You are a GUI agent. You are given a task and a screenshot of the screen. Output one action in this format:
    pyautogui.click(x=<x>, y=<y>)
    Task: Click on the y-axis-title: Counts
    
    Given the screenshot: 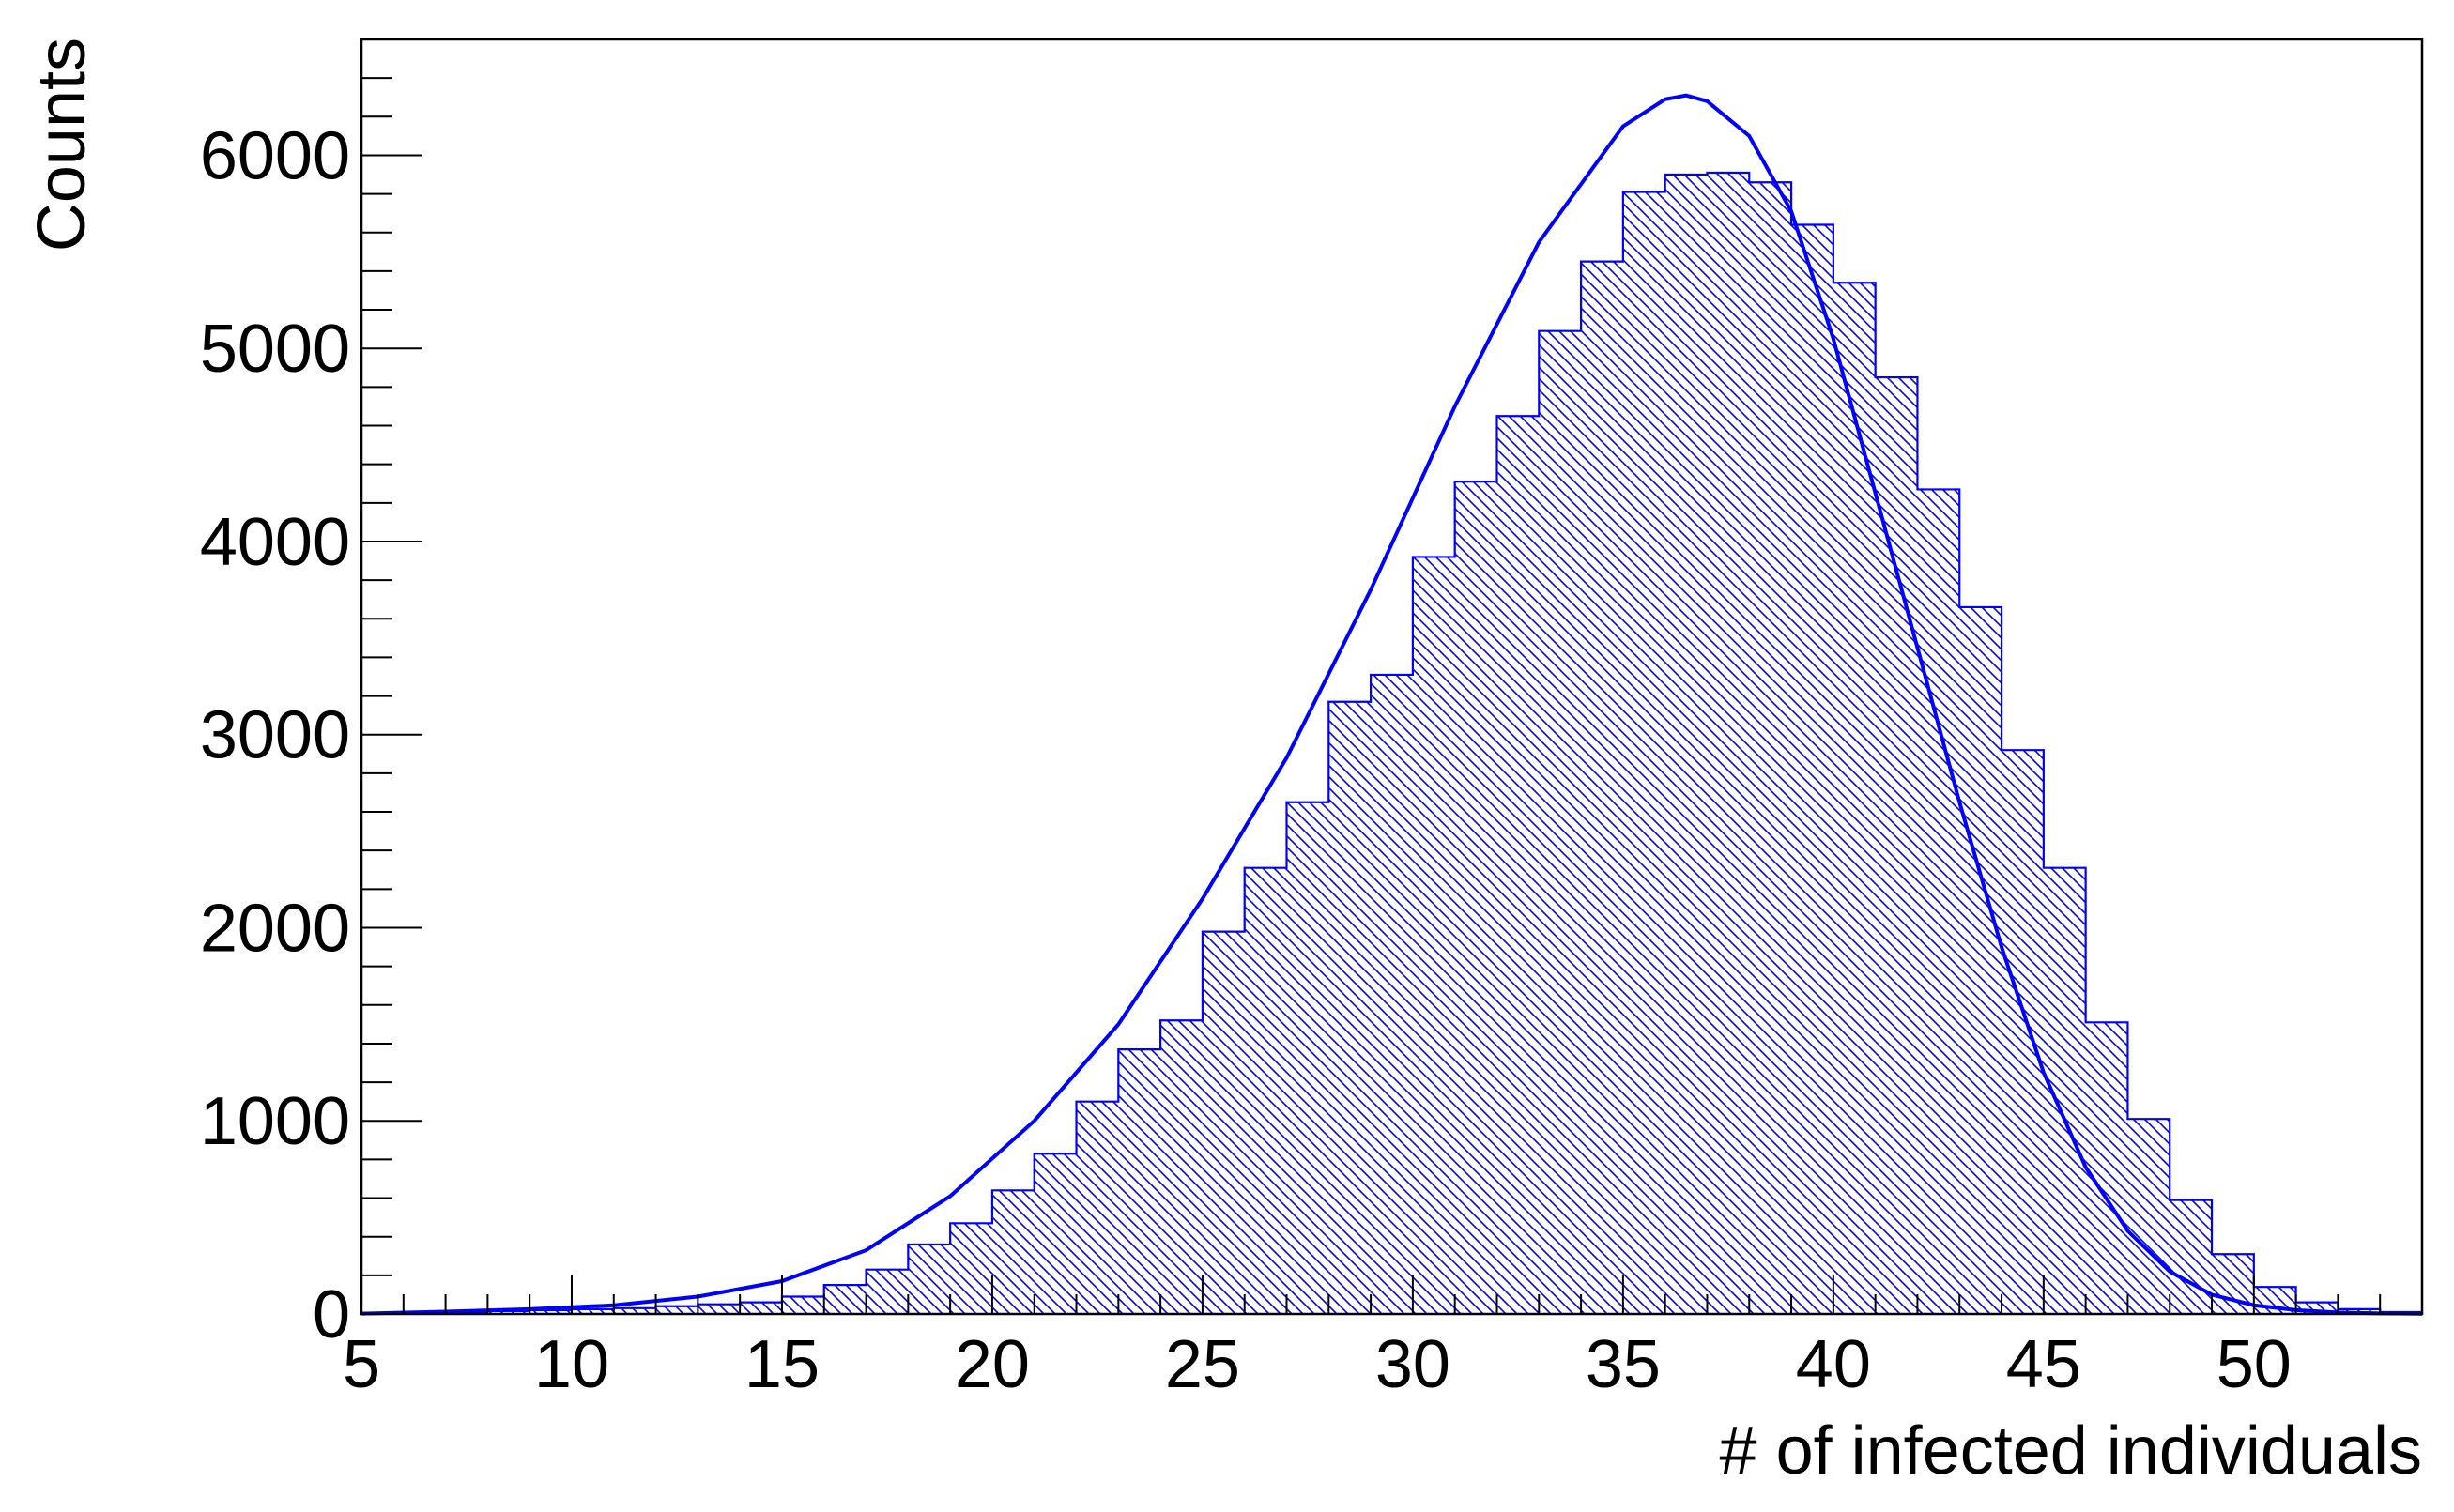 What is the action you would take?
    pyautogui.click(x=62, y=145)
    